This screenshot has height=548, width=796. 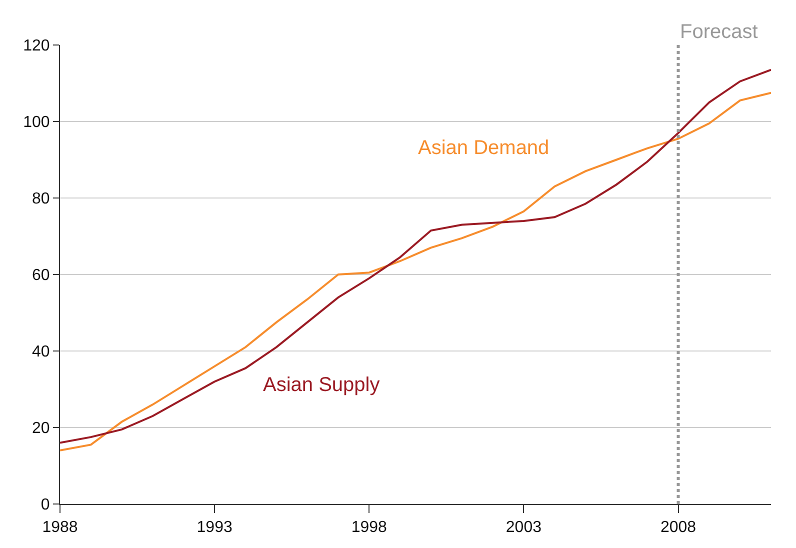 I want to click on x-tick-label: 1998, so click(x=369, y=527).